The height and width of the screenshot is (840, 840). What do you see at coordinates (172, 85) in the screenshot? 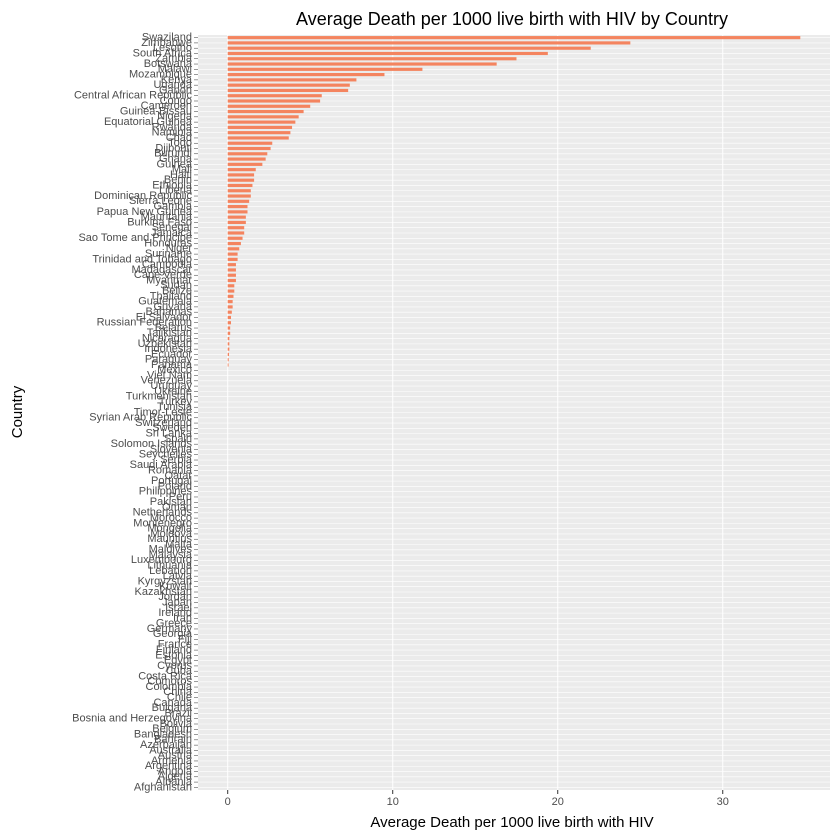
I see `y-tick-label: Uganda` at bounding box center [172, 85].